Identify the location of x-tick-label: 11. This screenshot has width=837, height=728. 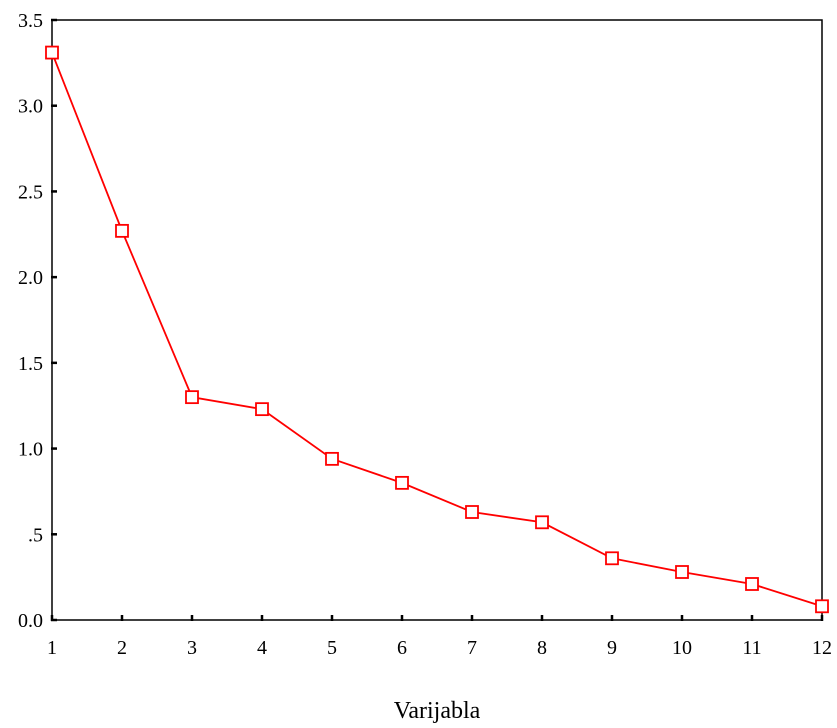
(751, 648).